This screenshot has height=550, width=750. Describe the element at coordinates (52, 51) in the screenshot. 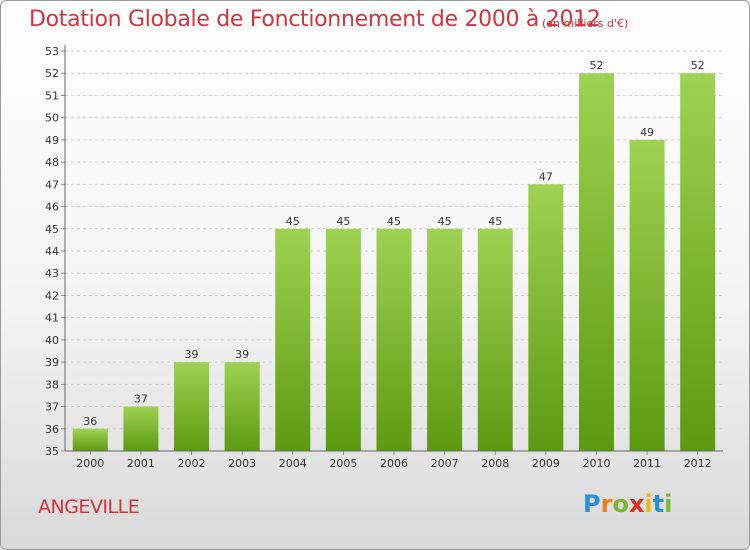

I see `y-tick-label: 53` at that location.